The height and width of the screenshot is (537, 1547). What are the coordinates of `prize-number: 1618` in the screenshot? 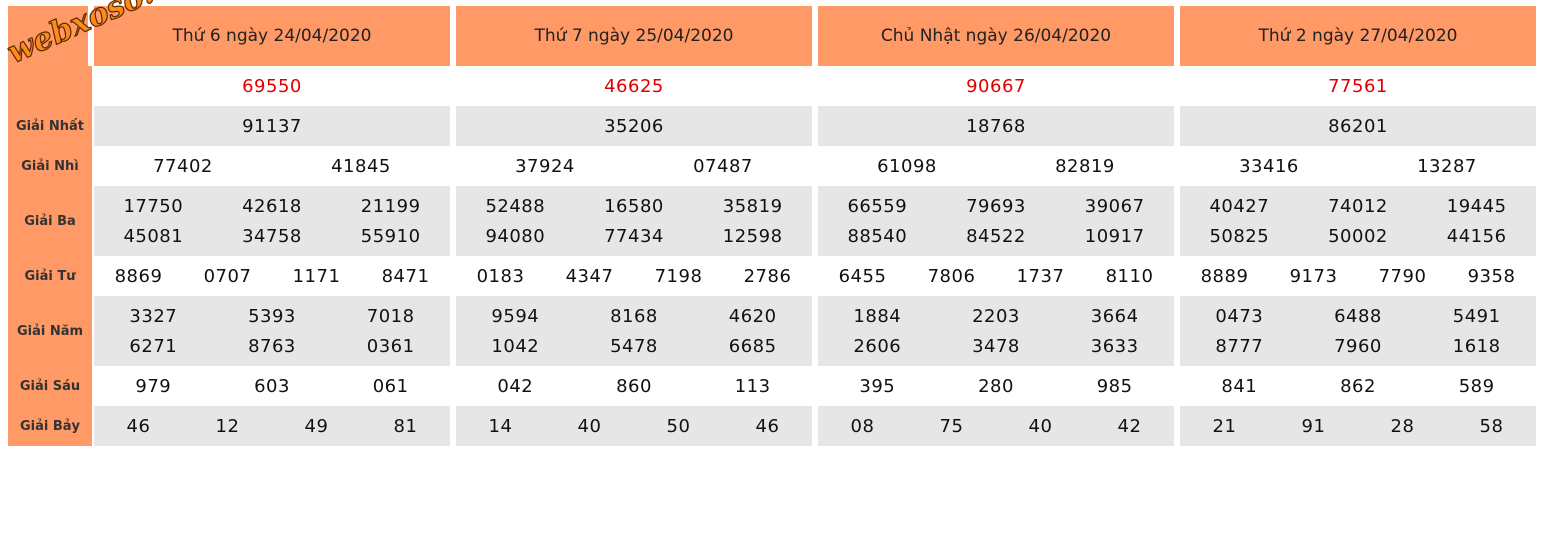 It's located at (1476, 346).